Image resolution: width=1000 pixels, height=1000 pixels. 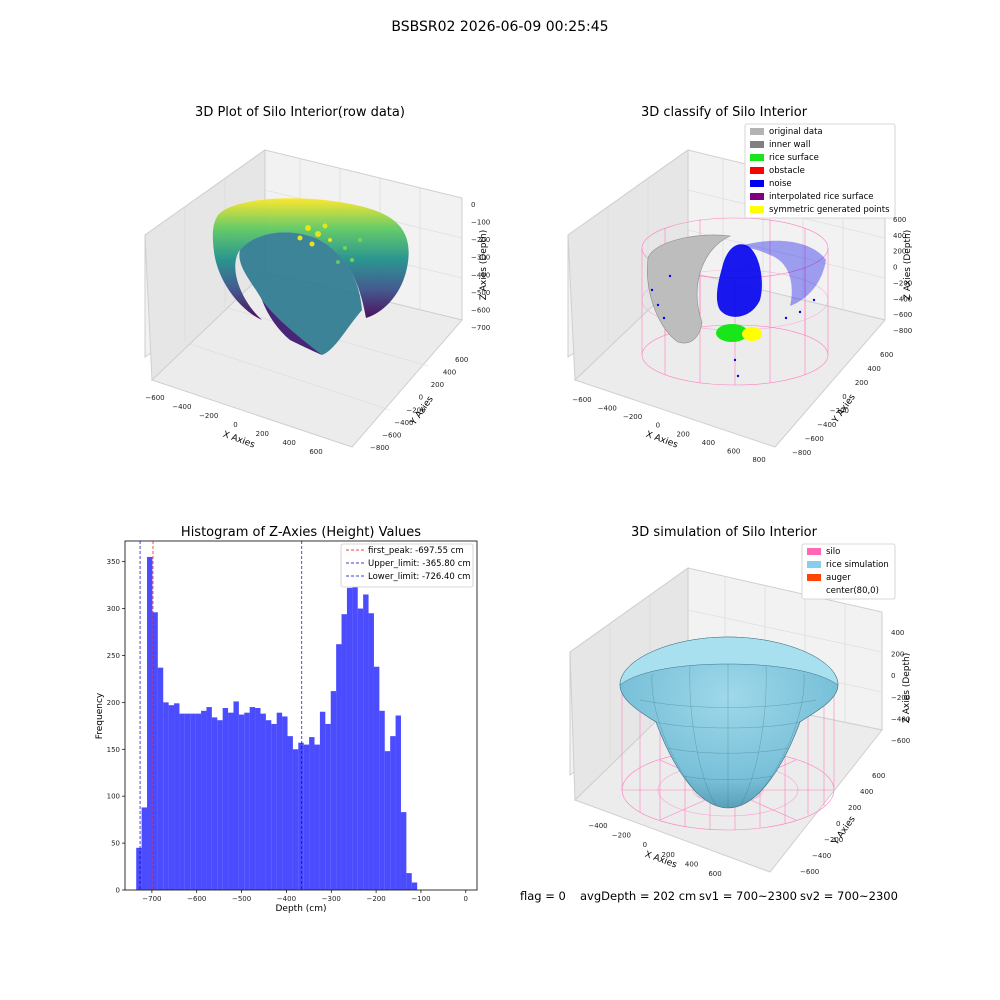 I want to click on hist-yticks: 0 50 100 150 200 250 300 350, so click(x=116, y=726).